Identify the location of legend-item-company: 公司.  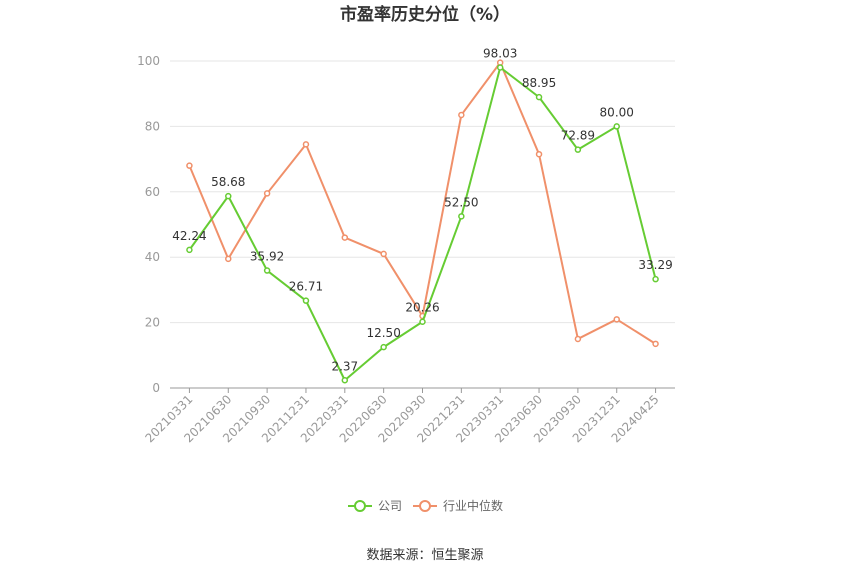
(375, 506).